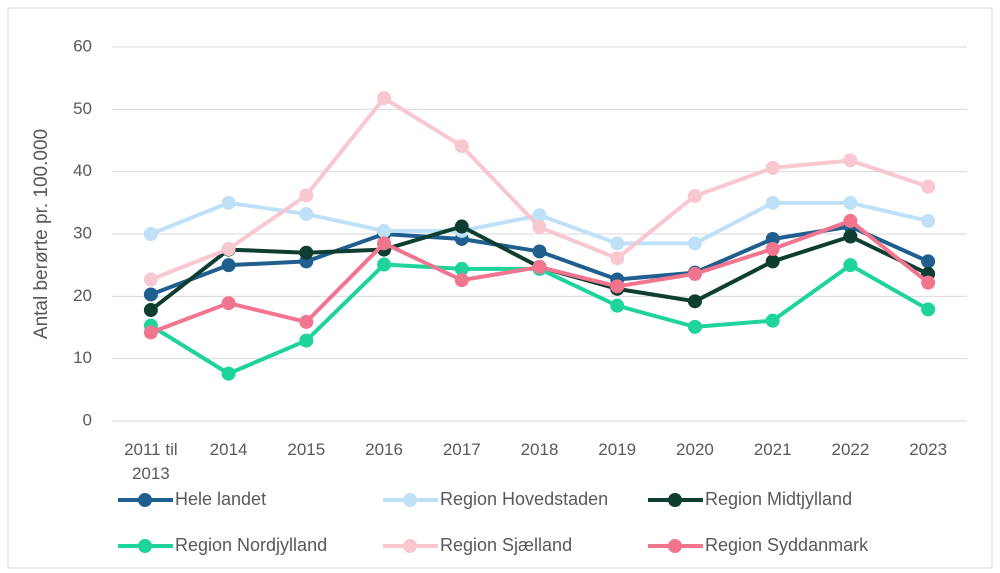 This screenshot has width=1000, height=573. What do you see at coordinates (506, 545) in the screenshot?
I see `legend-label: Region Sjælland` at bounding box center [506, 545].